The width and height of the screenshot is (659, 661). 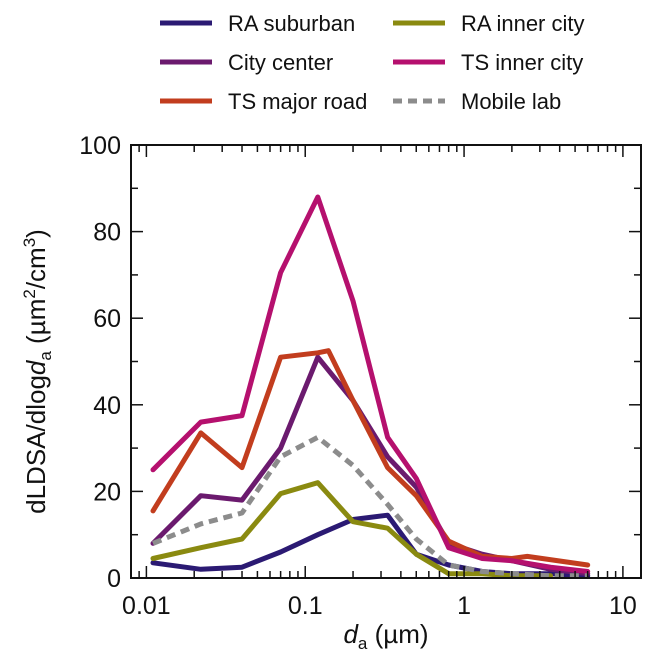 What do you see at coordinates (297, 101) in the screenshot?
I see `legend-label: TS major road` at bounding box center [297, 101].